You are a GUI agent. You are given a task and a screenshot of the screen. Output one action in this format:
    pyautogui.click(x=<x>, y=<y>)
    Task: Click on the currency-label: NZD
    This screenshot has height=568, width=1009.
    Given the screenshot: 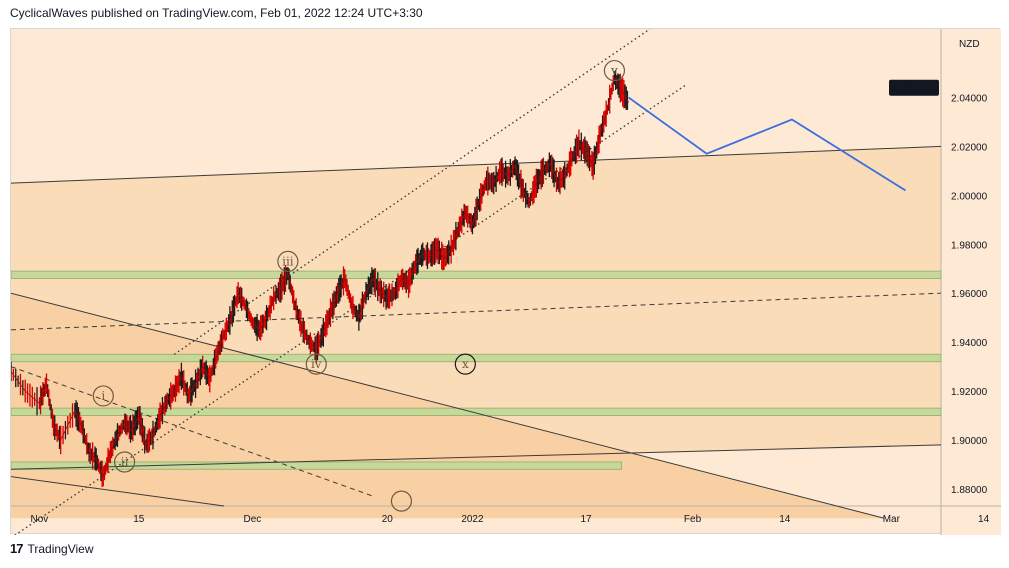 What is the action you would take?
    pyautogui.click(x=969, y=44)
    